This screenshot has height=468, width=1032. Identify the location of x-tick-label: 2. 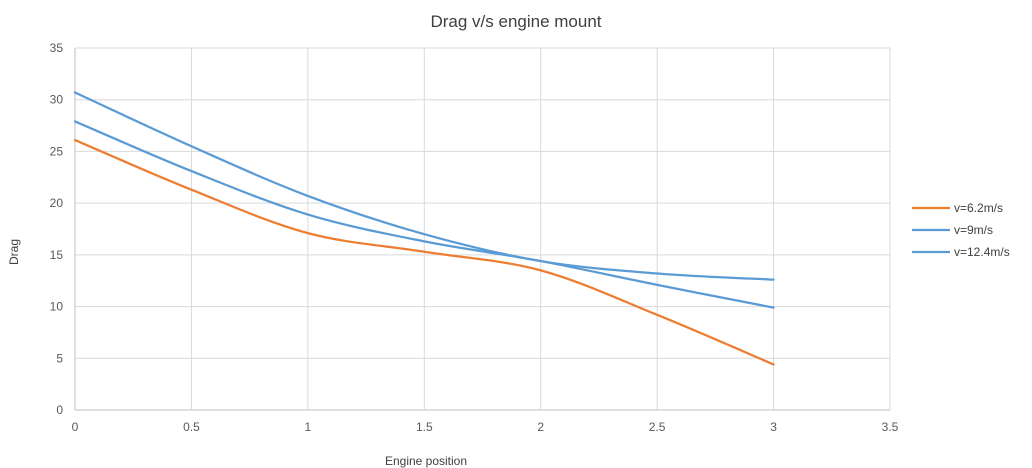
(540, 427).